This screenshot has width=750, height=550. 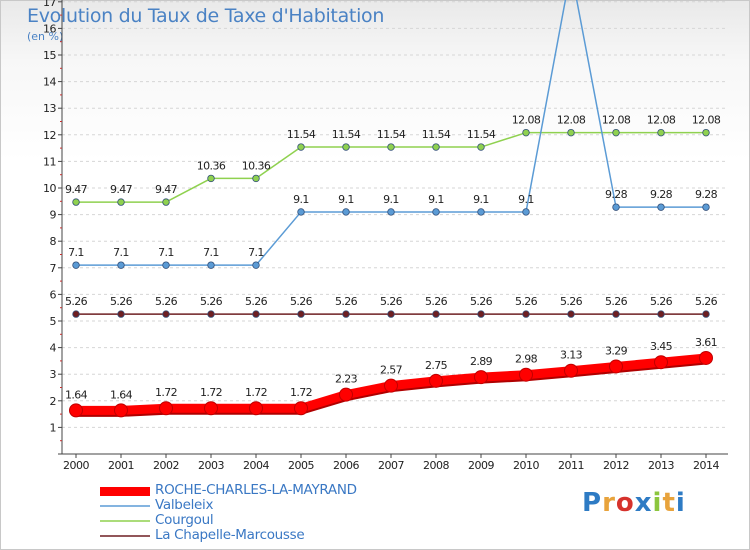 What do you see at coordinates (121, 465) in the screenshot?
I see `x-tick-label: 2001` at bounding box center [121, 465].